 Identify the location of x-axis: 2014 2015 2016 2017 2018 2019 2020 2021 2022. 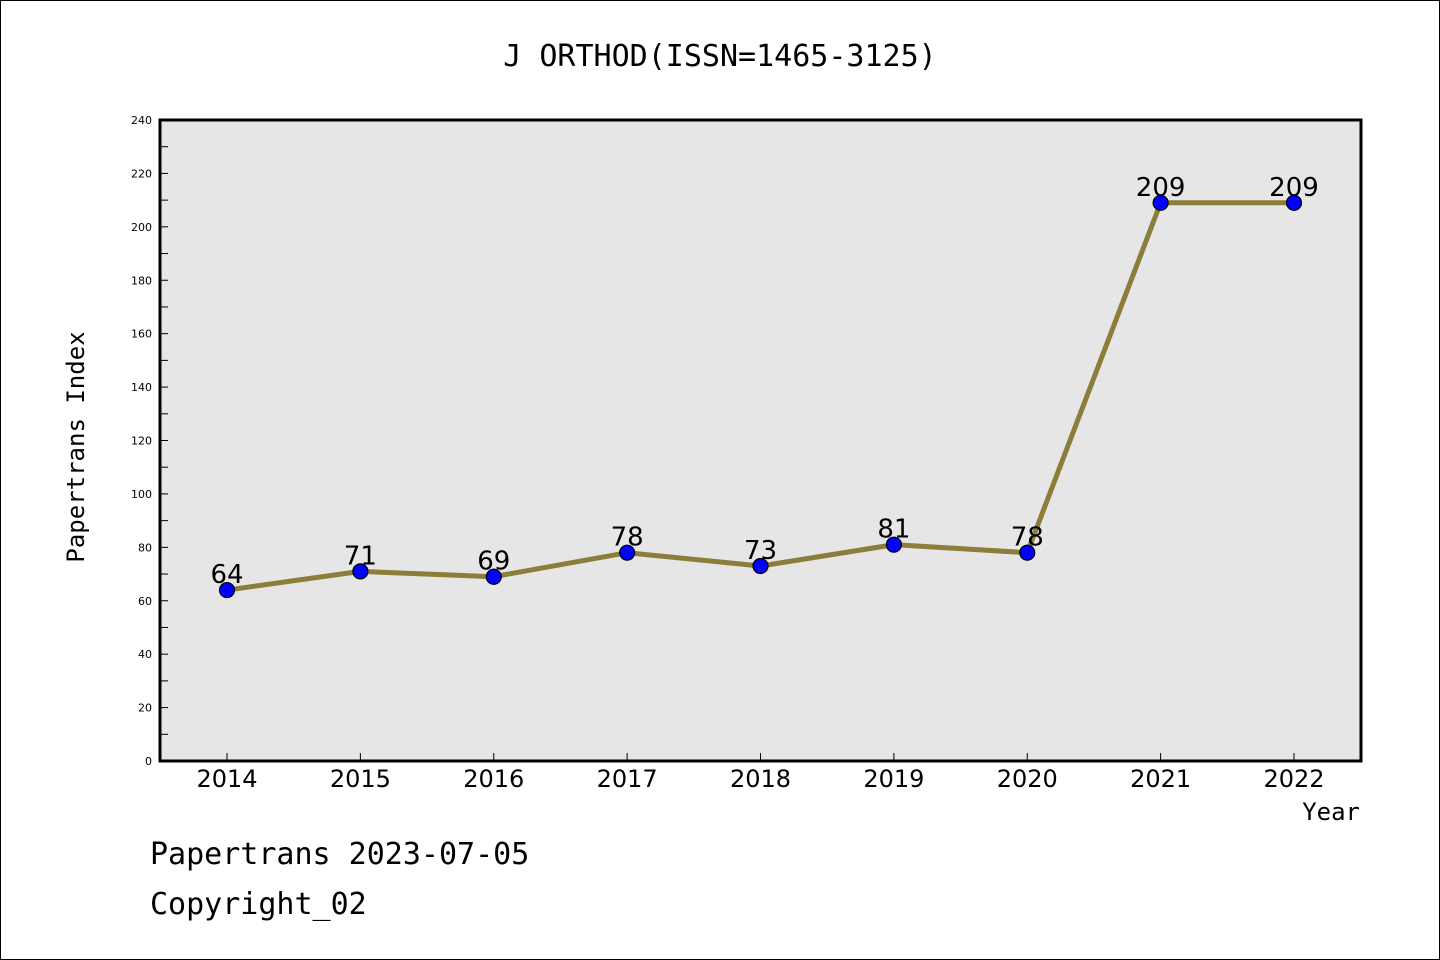
(760, 773).